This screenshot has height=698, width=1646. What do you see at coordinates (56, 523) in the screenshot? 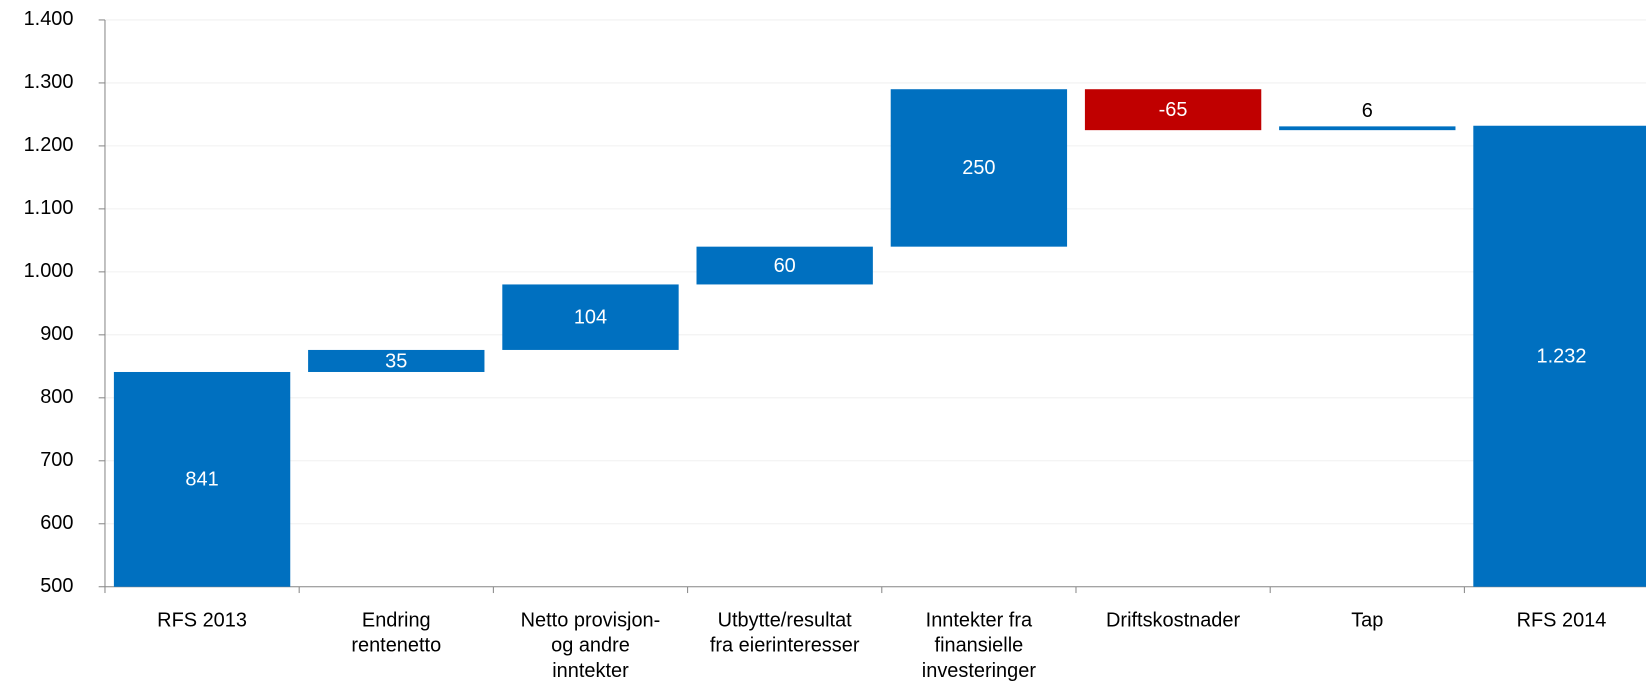
I see `y-tick-label: 600` at bounding box center [56, 523].